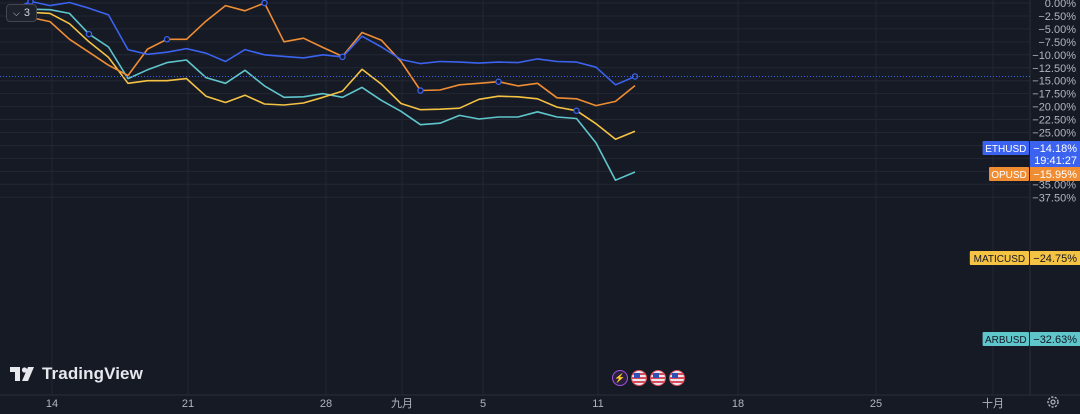  Describe the element at coordinates (1060, 5) in the screenshot. I see `y-tick-label: 0.00%` at that location.